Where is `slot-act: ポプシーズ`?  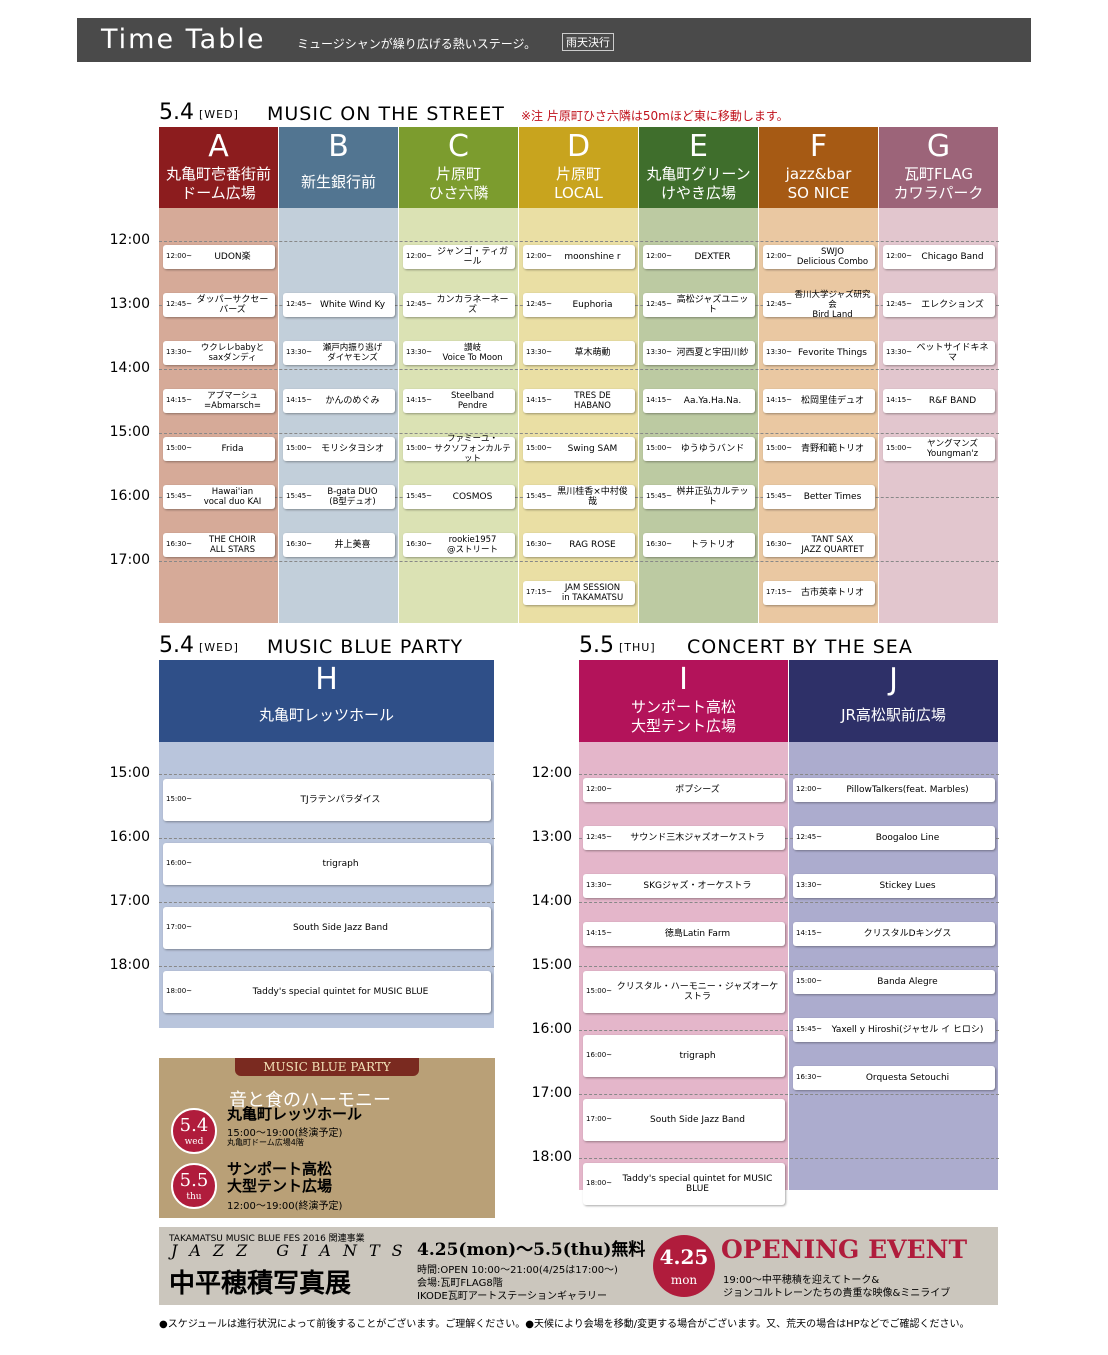
slot-act: ポプシーズ is located at coordinates (697, 790).